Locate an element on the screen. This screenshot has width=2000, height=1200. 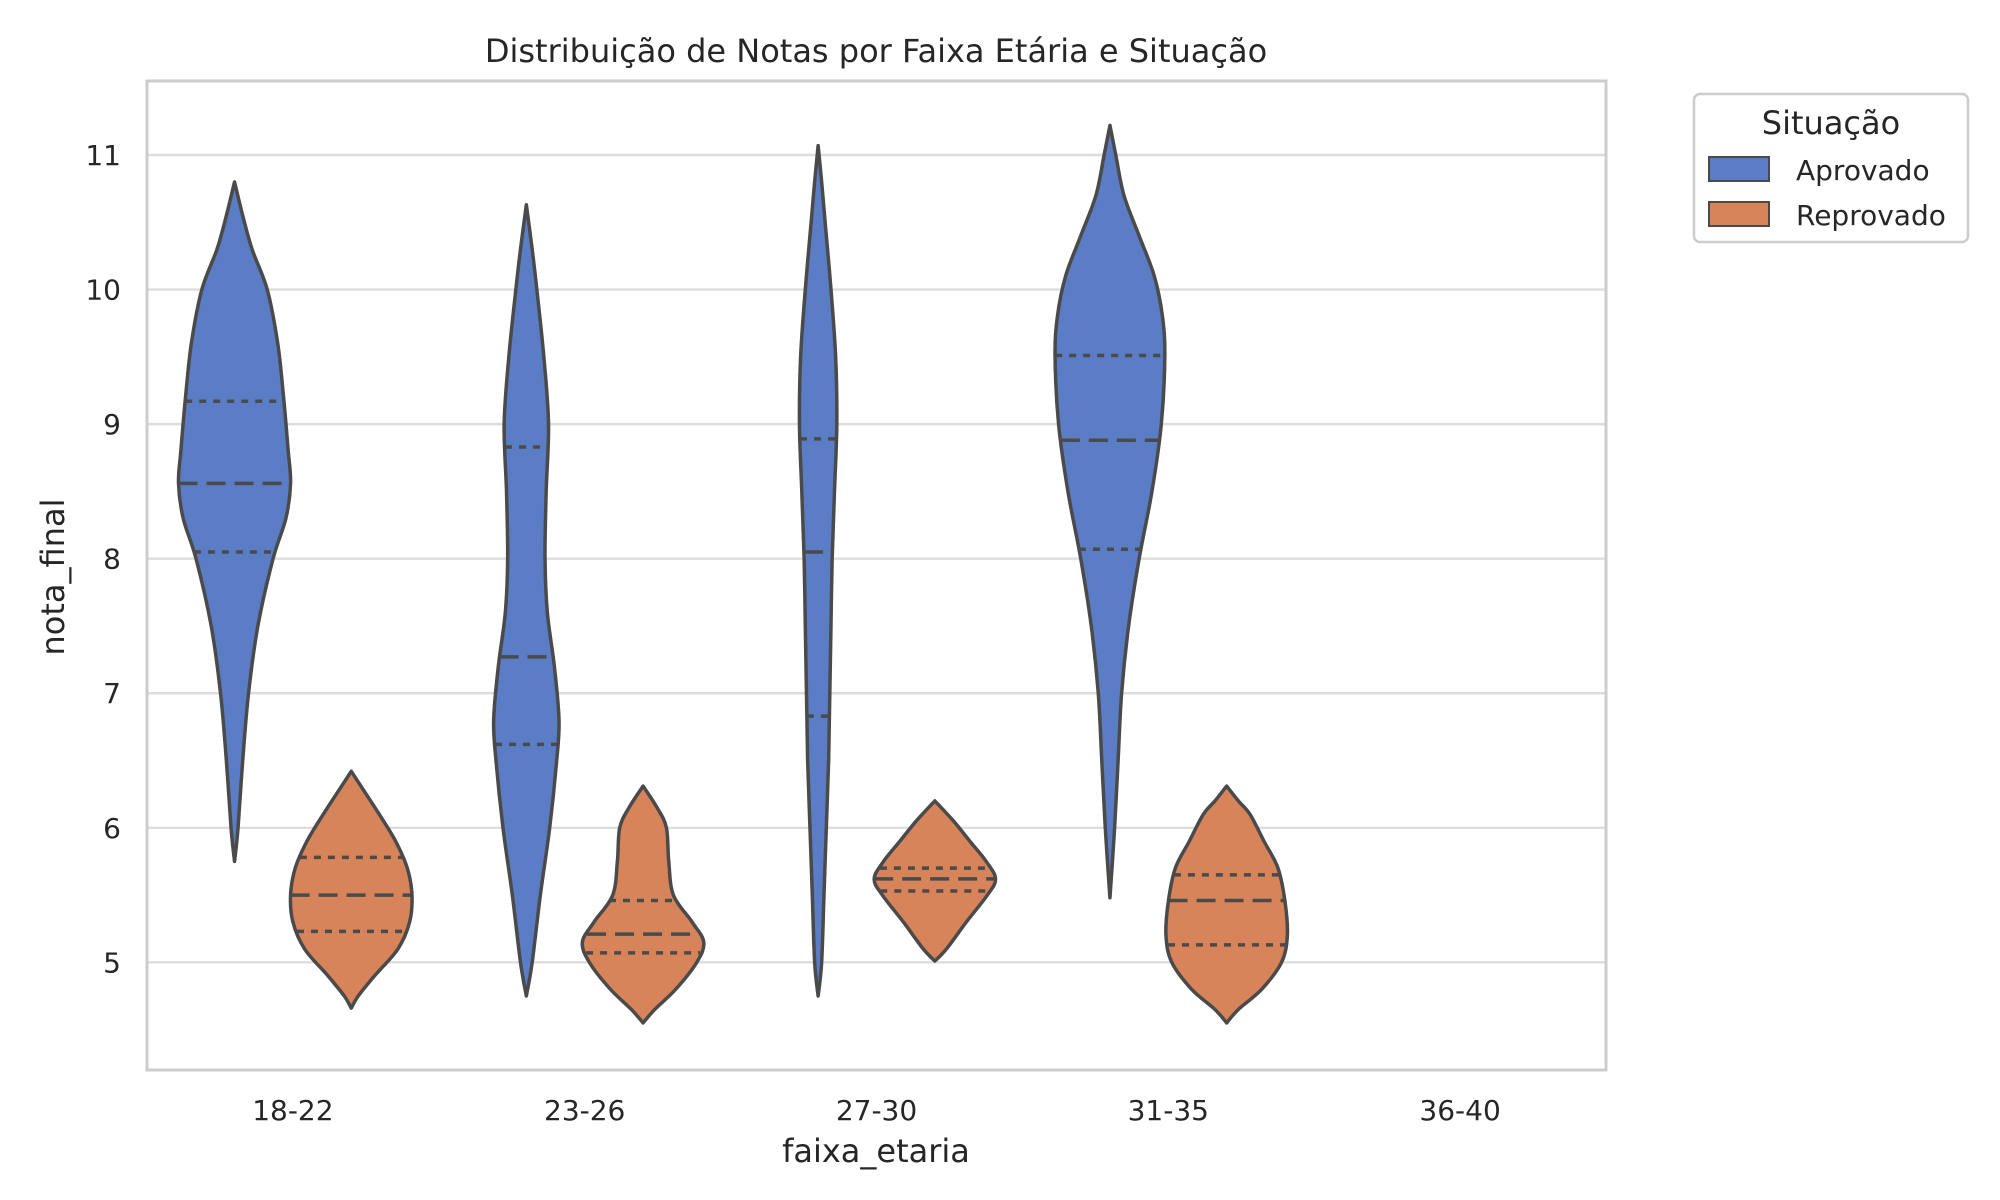
y-tick-label: 7 is located at coordinates (112, 693).